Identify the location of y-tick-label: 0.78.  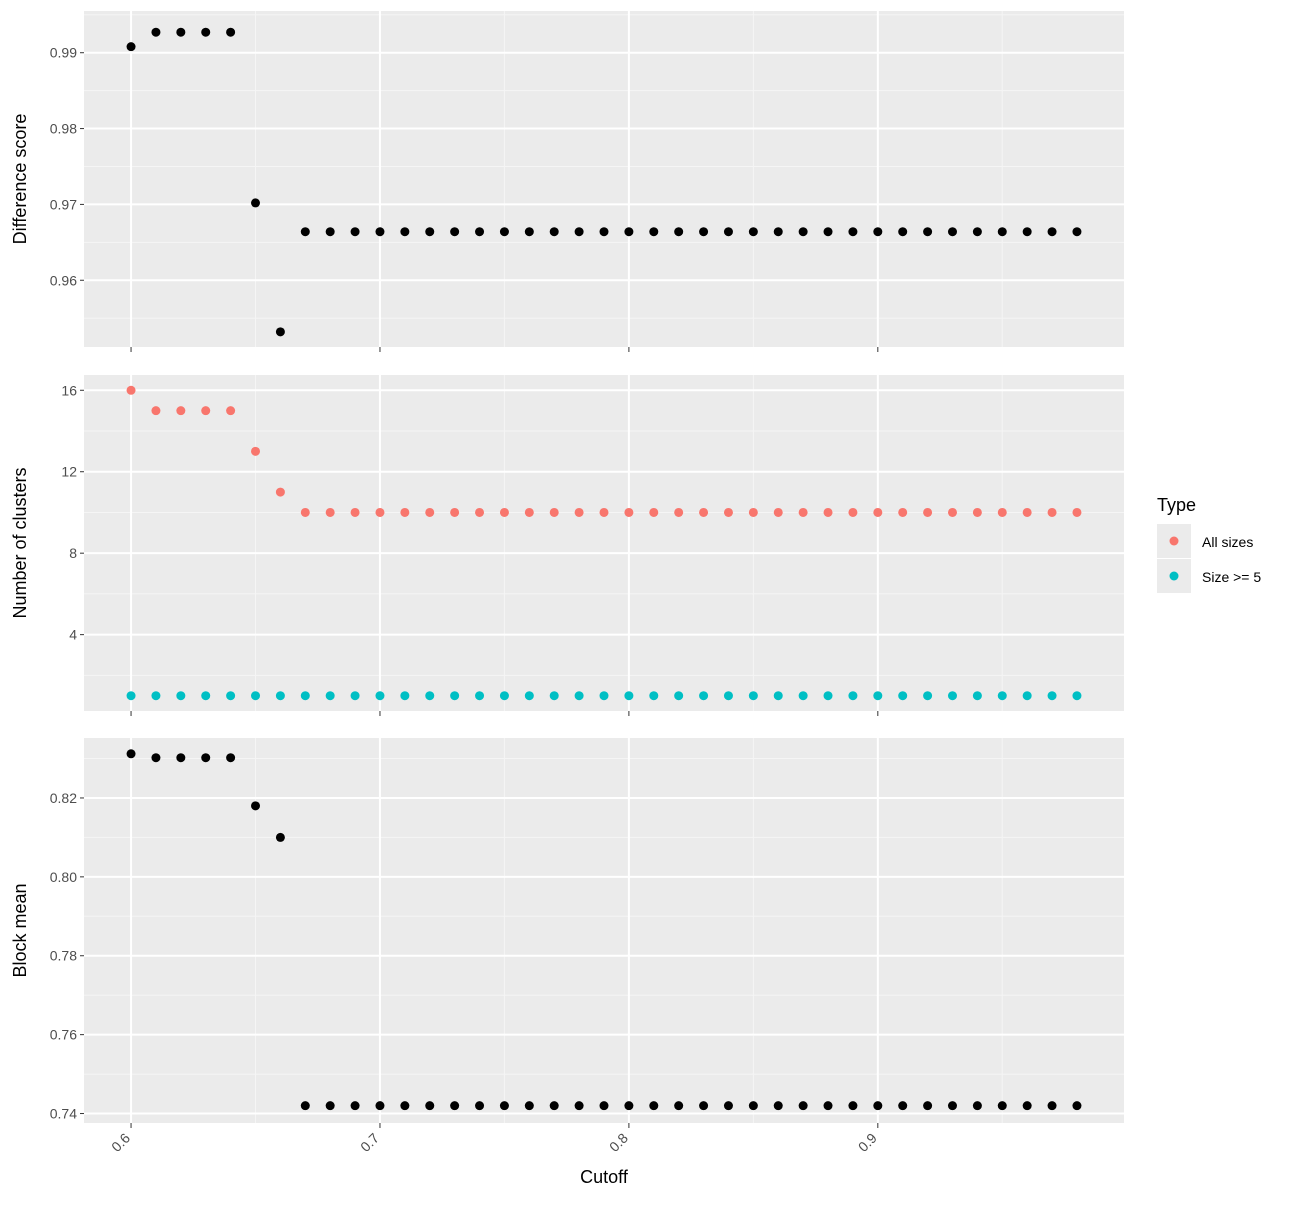
(63, 956).